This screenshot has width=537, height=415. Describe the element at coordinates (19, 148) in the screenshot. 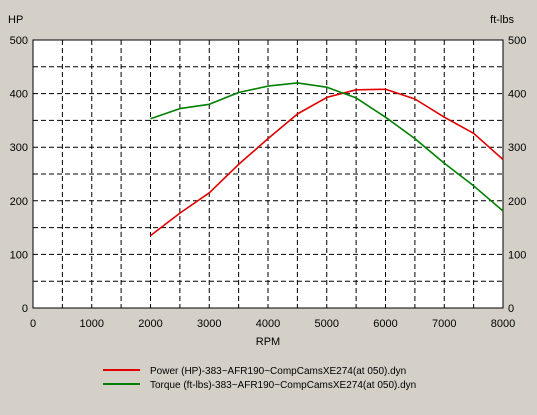

I see `left-y-tick-label: 300` at that location.